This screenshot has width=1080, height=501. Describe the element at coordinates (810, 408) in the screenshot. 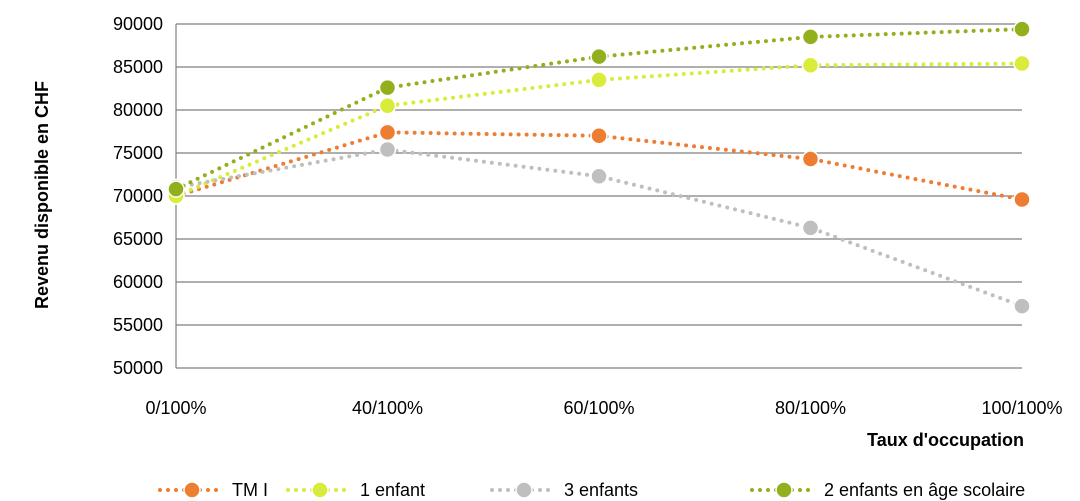

I see `x-tick-label: 80/100%` at that location.